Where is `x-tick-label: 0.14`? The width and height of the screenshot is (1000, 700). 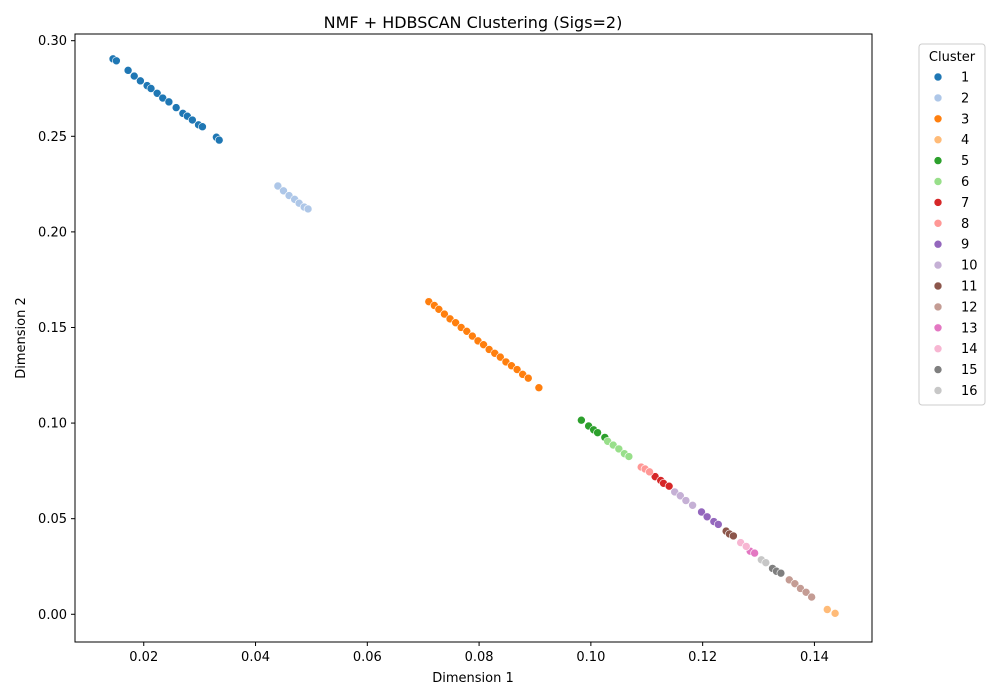 x-tick-label: 0.14 is located at coordinates (814, 657).